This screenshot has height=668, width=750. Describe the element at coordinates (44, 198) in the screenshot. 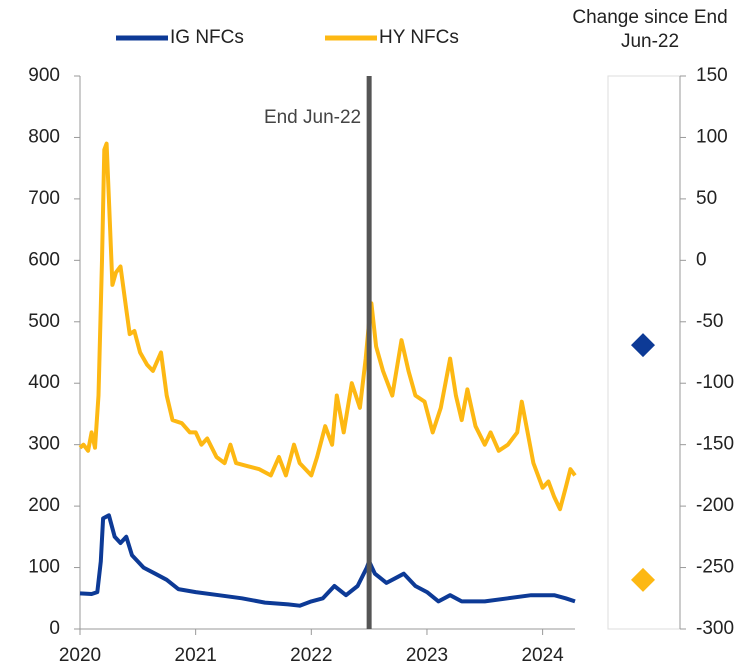

I see `y-tick-label: 700` at that location.